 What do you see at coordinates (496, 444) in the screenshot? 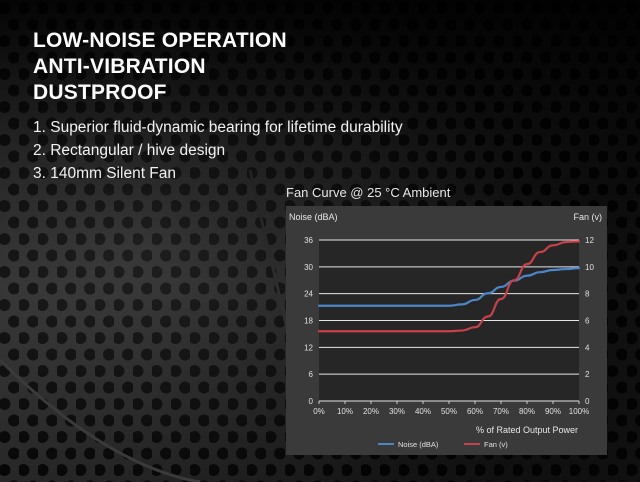
I see `legend-fan-label: Fan (v)` at bounding box center [496, 444].